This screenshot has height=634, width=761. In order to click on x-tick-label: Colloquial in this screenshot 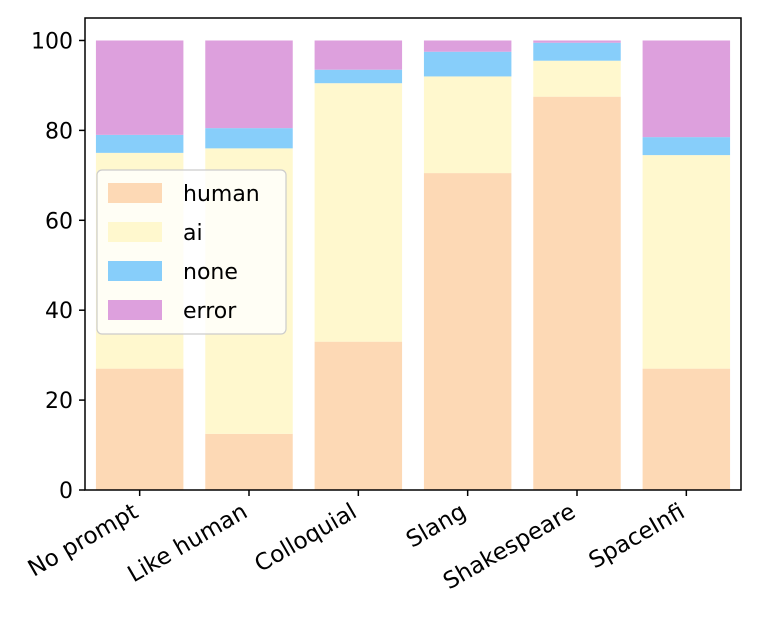, I will do `click(305, 538)`.